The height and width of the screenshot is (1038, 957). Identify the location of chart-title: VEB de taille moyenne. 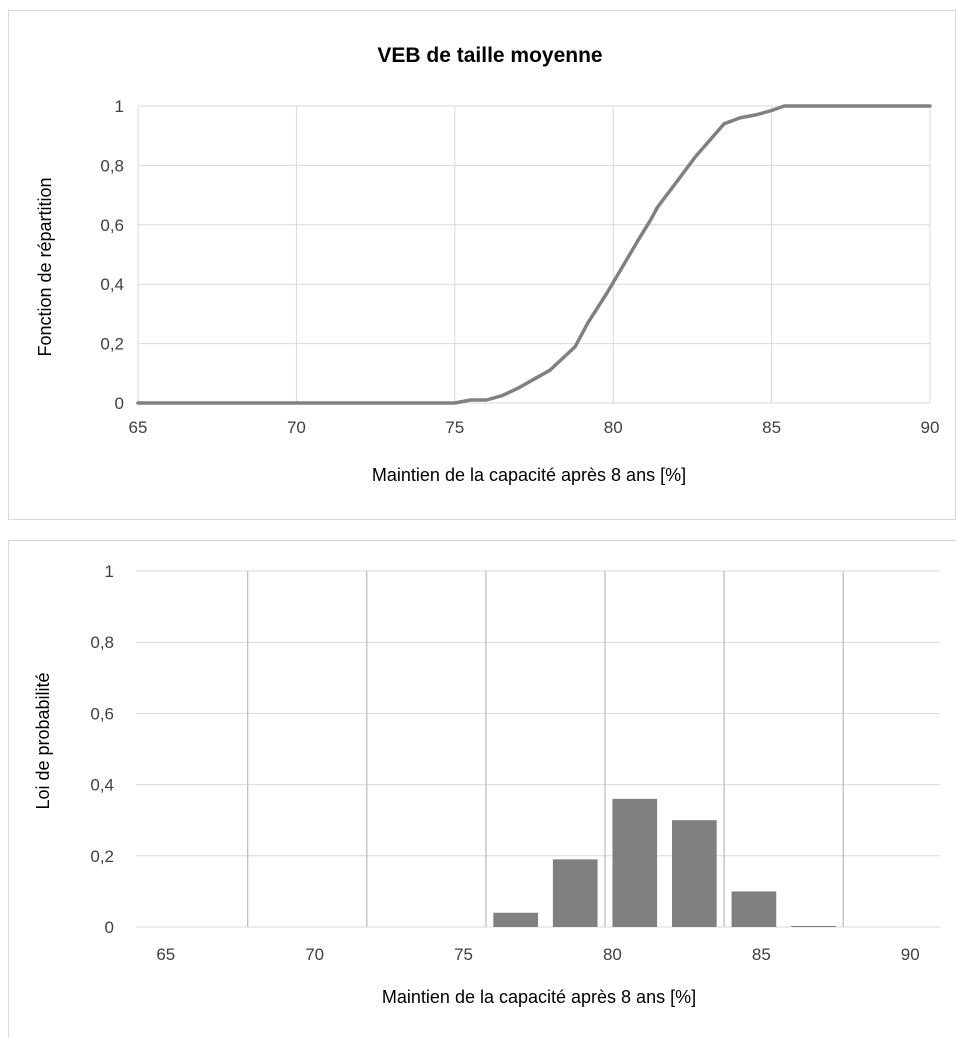
(489, 55).